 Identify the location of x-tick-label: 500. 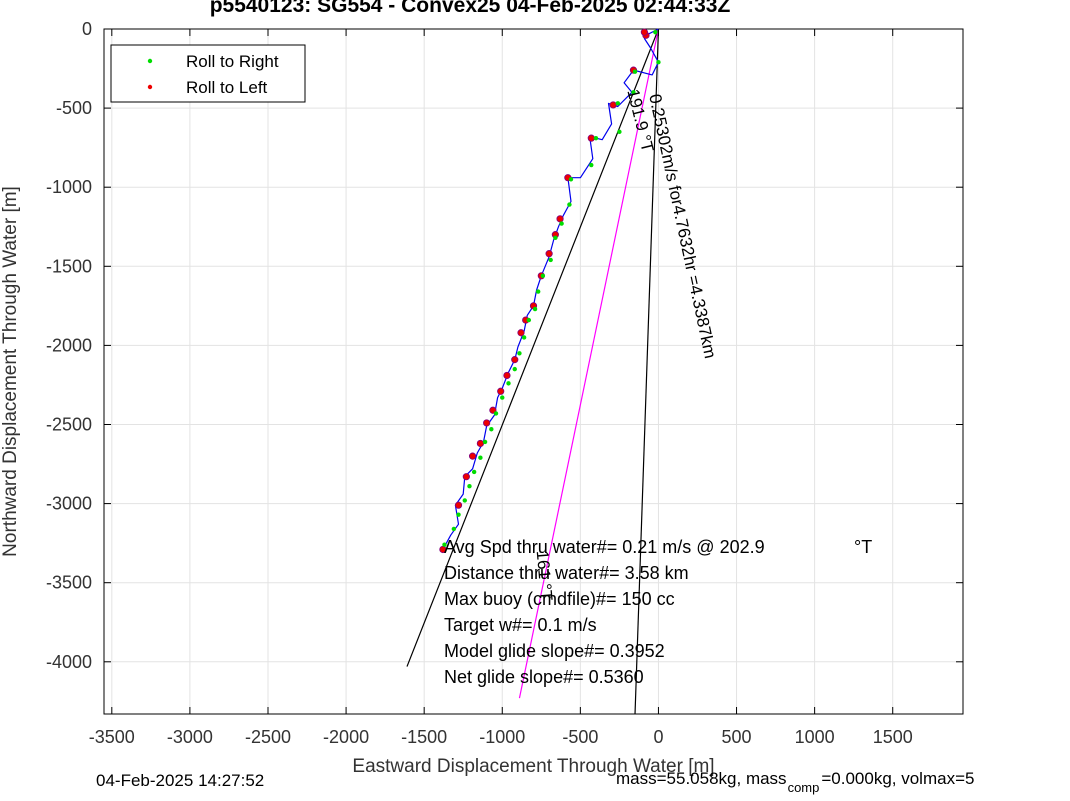
(737, 737).